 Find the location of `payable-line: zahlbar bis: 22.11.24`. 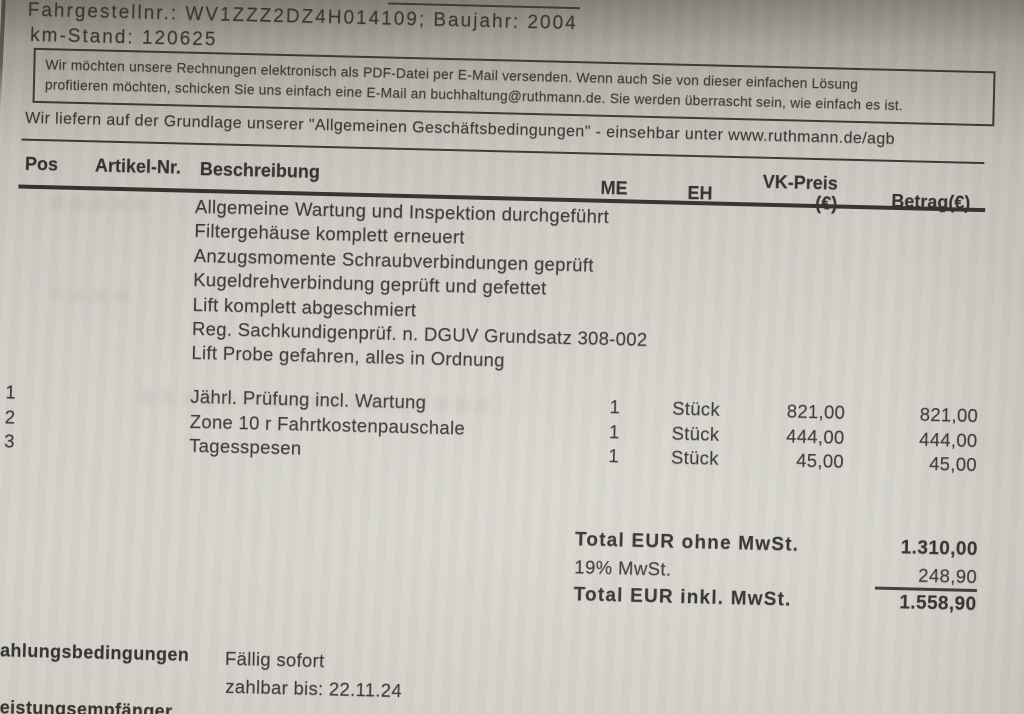

payable-line: zahlbar bis: 22.11.24 is located at coordinates (314, 688).